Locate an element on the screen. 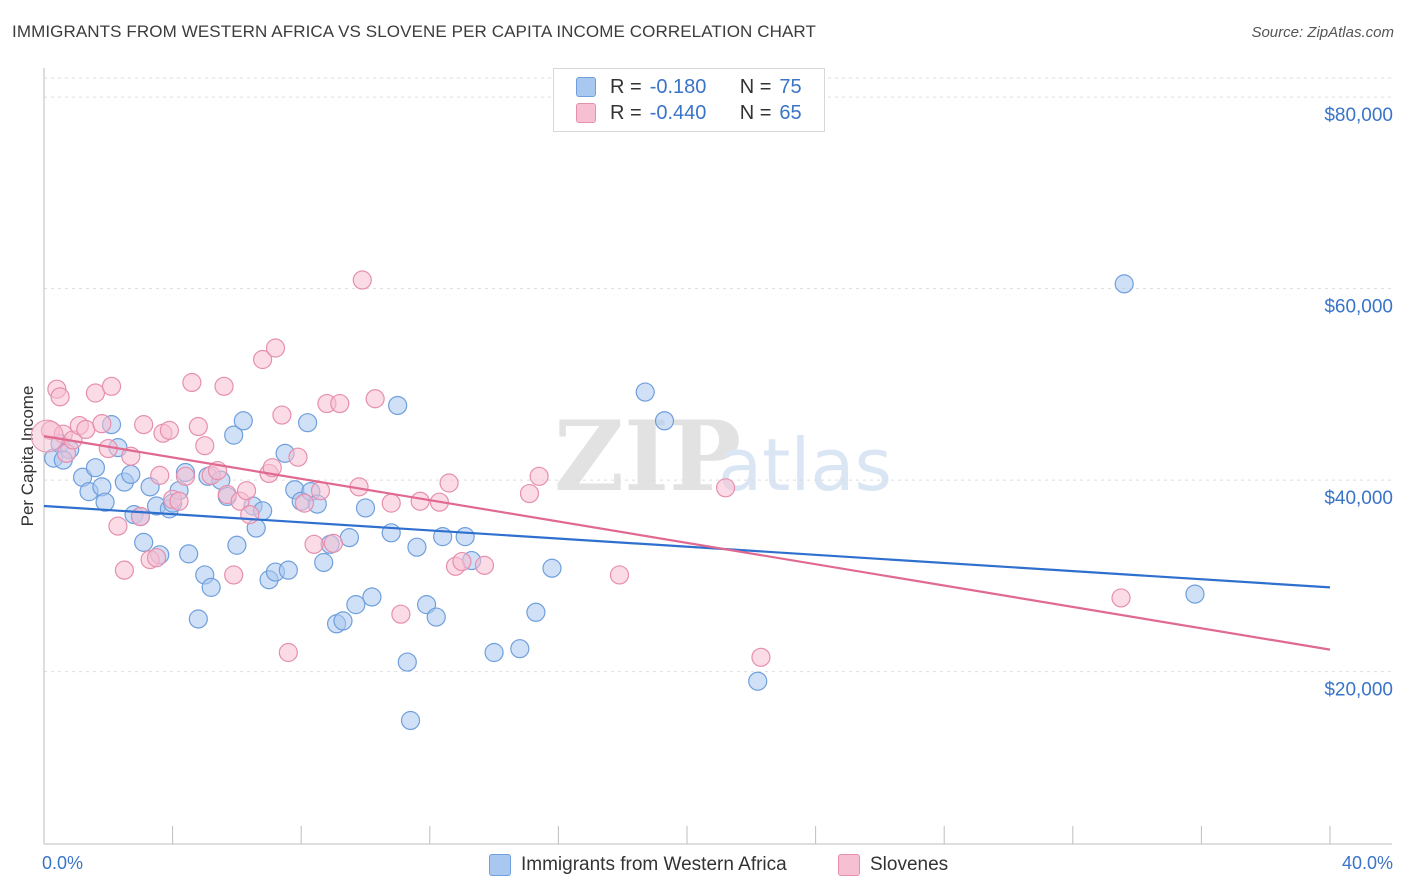 The image size is (1406, 892). legend-swatch-pink is located at coordinates (586, 113).